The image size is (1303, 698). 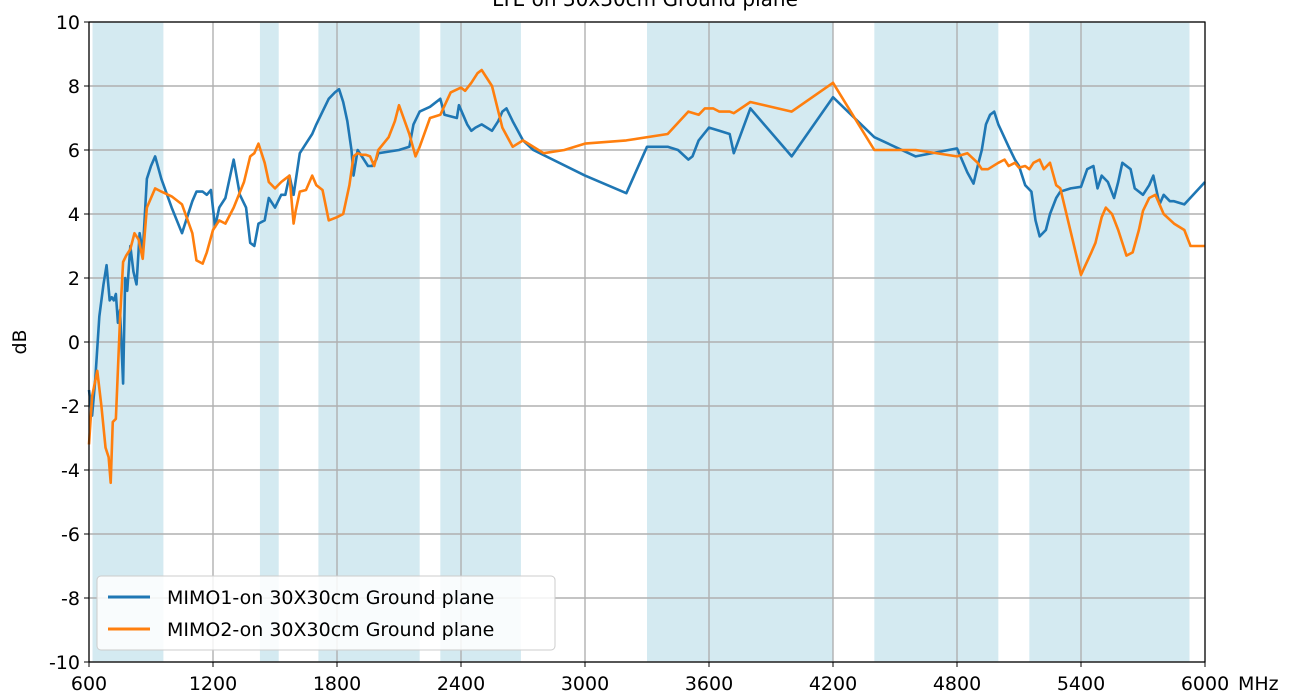 What do you see at coordinates (709, 684) in the screenshot?
I see `x-tick-label: 3600` at bounding box center [709, 684].